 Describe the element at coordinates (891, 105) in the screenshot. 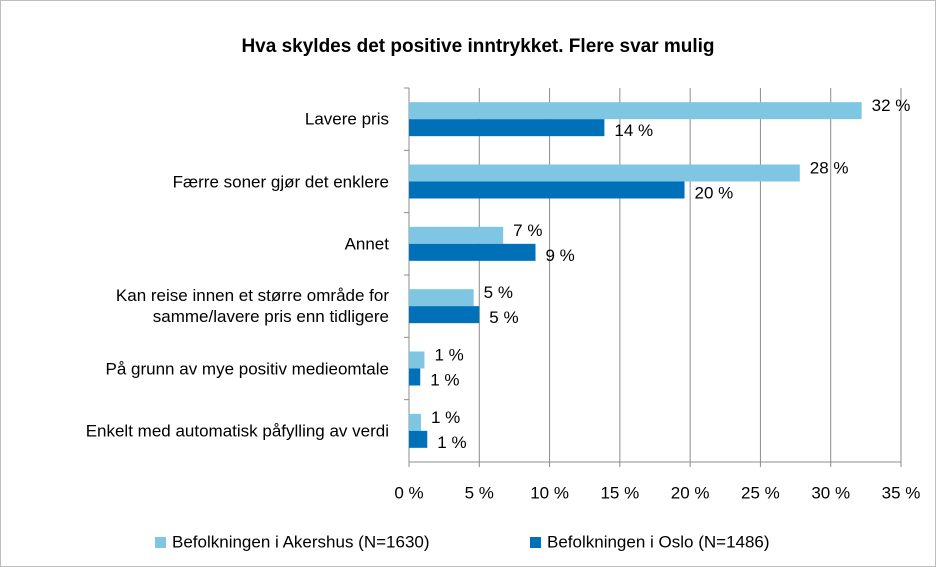

I see `value-label: 32 %` at that location.